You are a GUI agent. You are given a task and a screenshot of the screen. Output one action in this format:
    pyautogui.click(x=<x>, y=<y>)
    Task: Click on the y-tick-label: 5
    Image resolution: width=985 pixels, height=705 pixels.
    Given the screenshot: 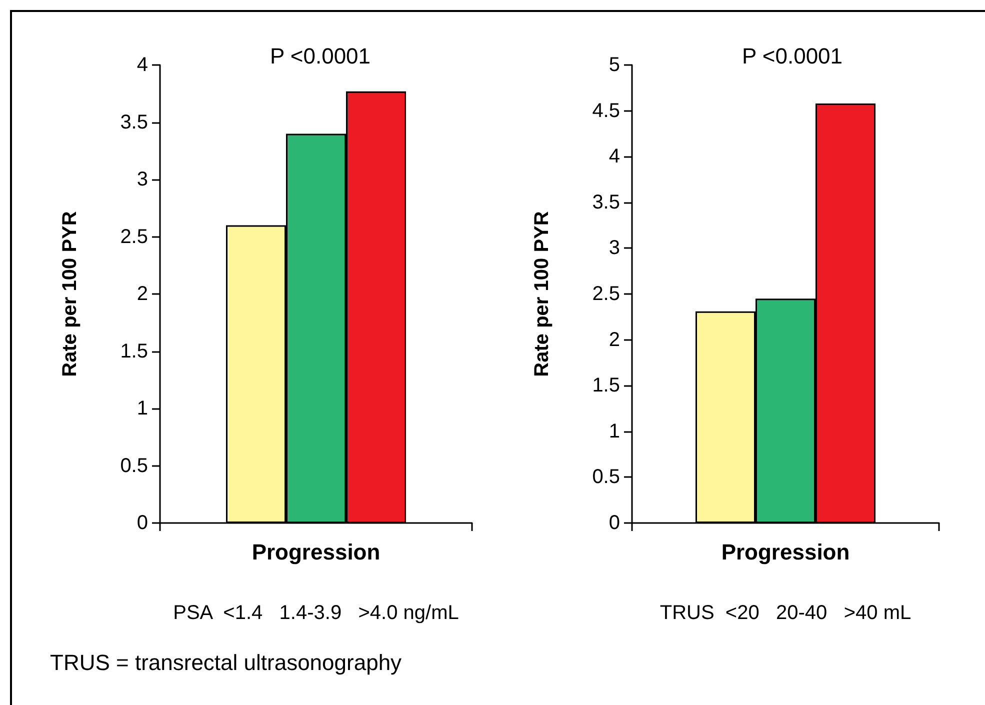 What is the action you would take?
    pyautogui.click(x=614, y=65)
    